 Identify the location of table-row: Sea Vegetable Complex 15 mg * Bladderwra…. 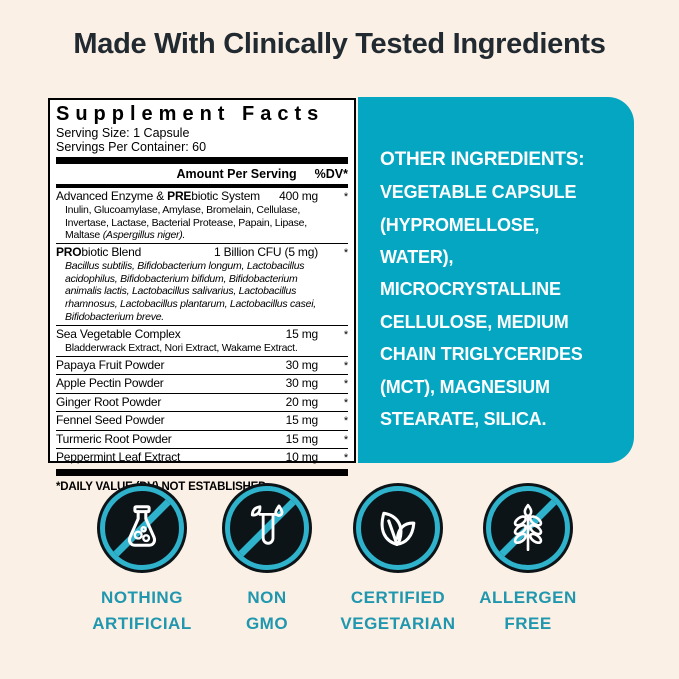
(202, 340).